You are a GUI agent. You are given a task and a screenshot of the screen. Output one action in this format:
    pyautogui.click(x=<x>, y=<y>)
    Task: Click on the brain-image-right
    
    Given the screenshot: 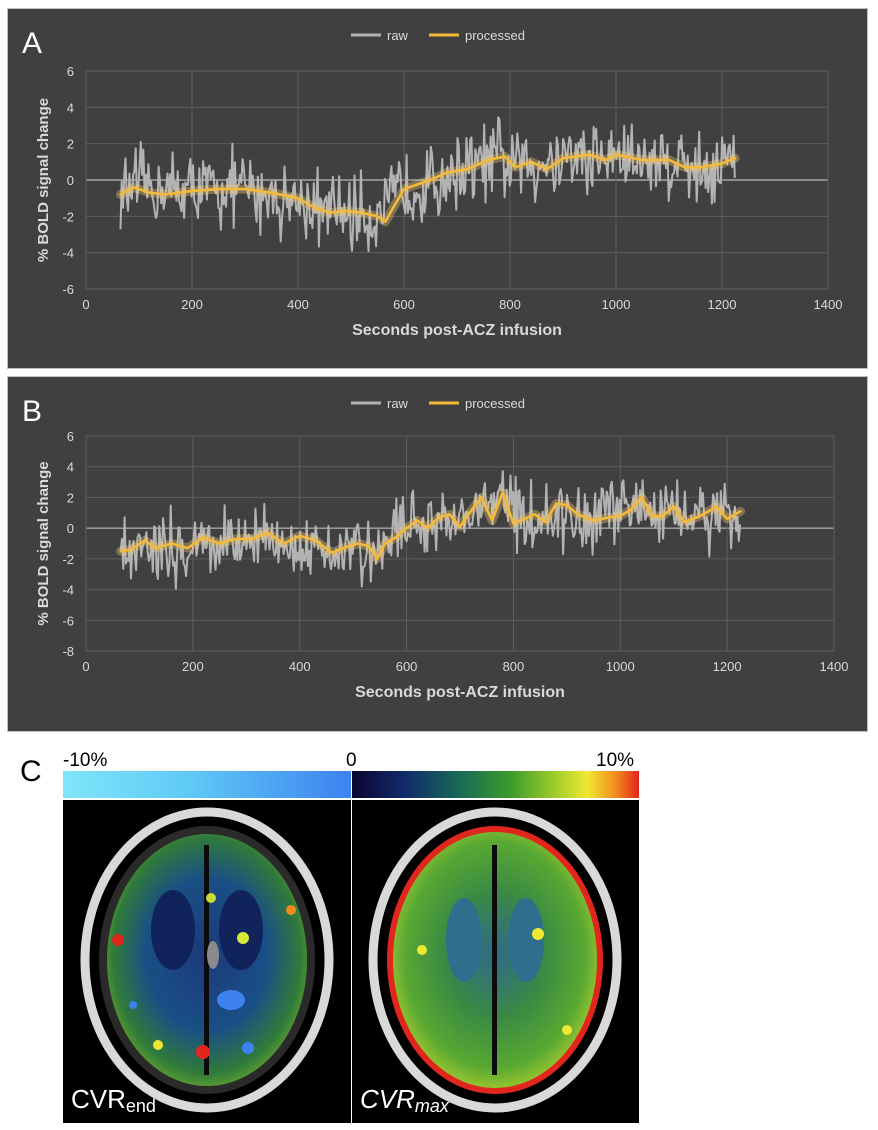 What is the action you would take?
    pyautogui.click(x=495, y=960)
    